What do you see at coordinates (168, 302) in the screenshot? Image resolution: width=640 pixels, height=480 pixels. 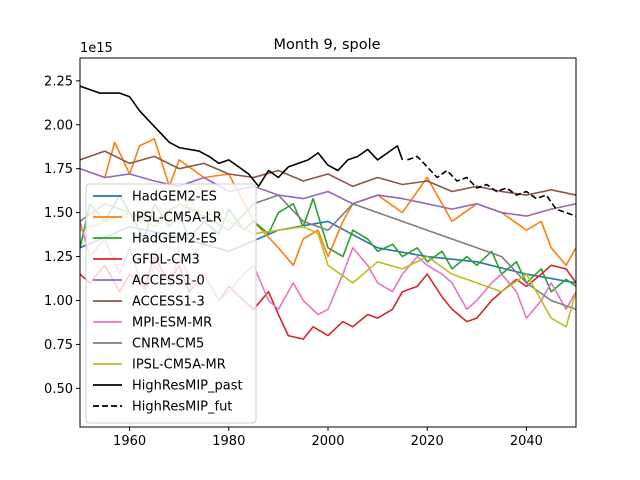 I see `legend-label: ACCESS1-3` at bounding box center [168, 302].